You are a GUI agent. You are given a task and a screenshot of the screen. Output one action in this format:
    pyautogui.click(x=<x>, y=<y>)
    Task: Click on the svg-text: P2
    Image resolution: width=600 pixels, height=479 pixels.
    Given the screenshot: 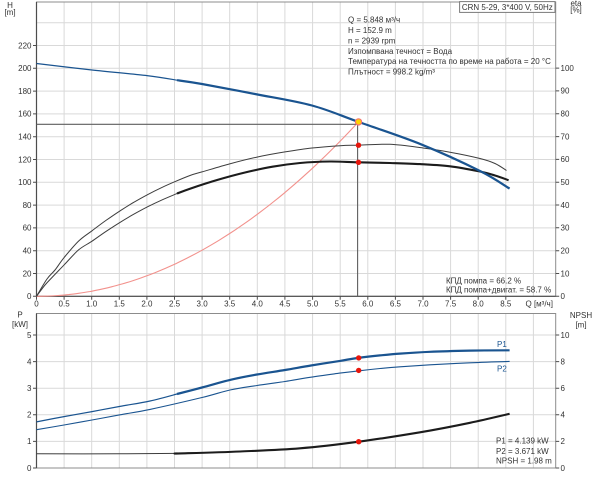 What is the action you would take?
    pyautogui.click(x=502, y=369)
    